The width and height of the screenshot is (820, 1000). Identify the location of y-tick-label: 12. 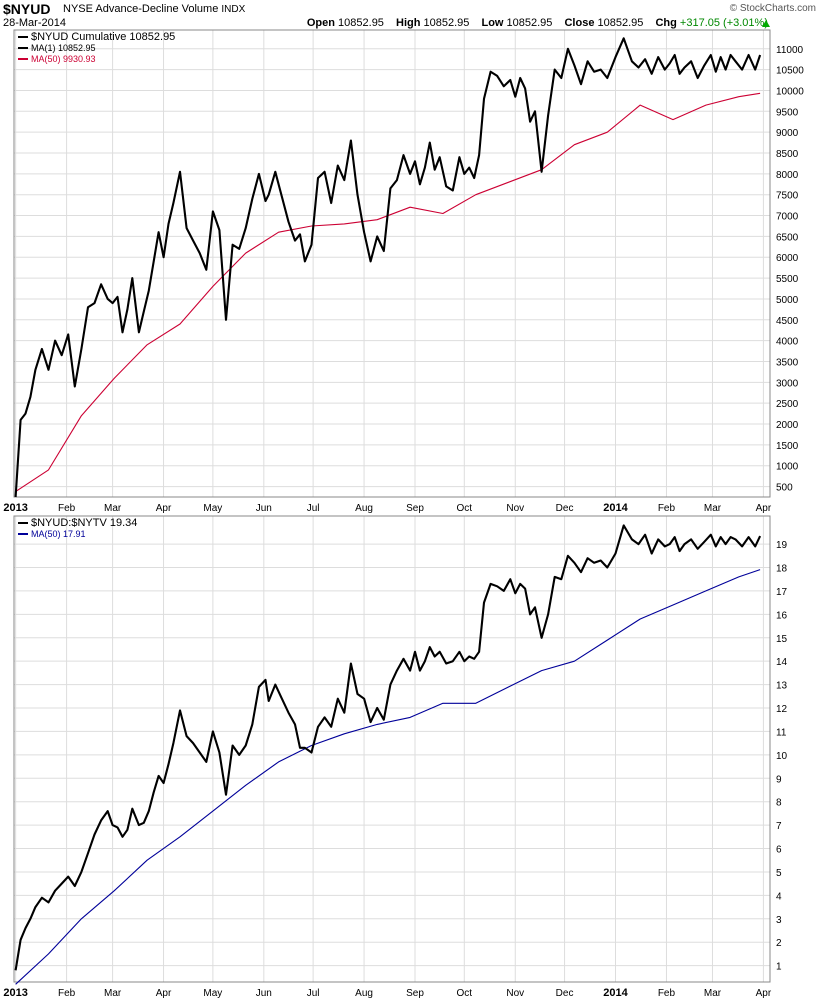
(782, 709).